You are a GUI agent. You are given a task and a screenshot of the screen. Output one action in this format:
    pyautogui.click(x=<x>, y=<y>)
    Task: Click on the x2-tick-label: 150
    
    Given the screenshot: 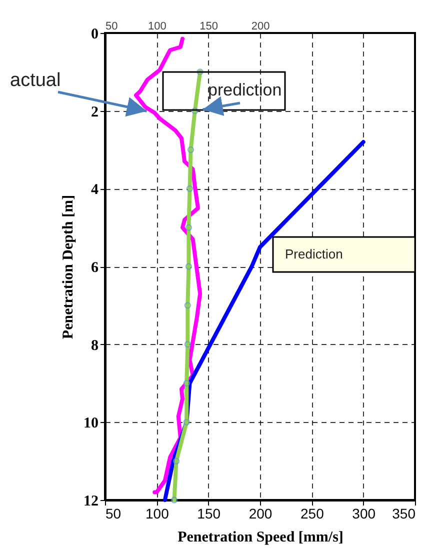 What is the action you would take?
    pyautogui.click(x=209, y=26)
    